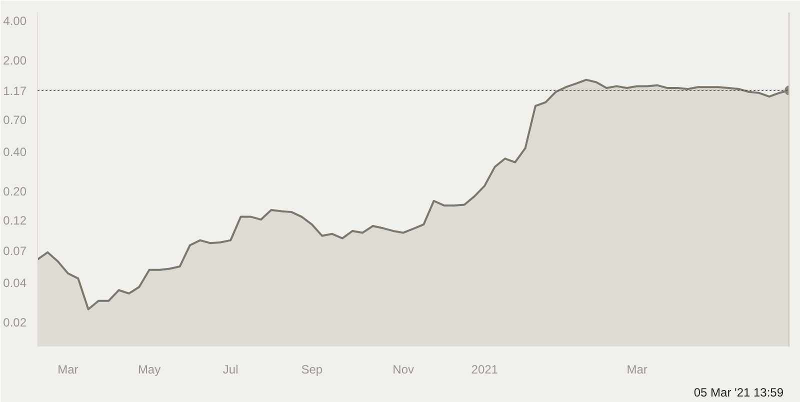 This screenshot has width=800, height=402. What do you see at coordinates (15, 283) in the screenshot?
I see `y-tick-label: 0.04` at bounding box center [15, 283].